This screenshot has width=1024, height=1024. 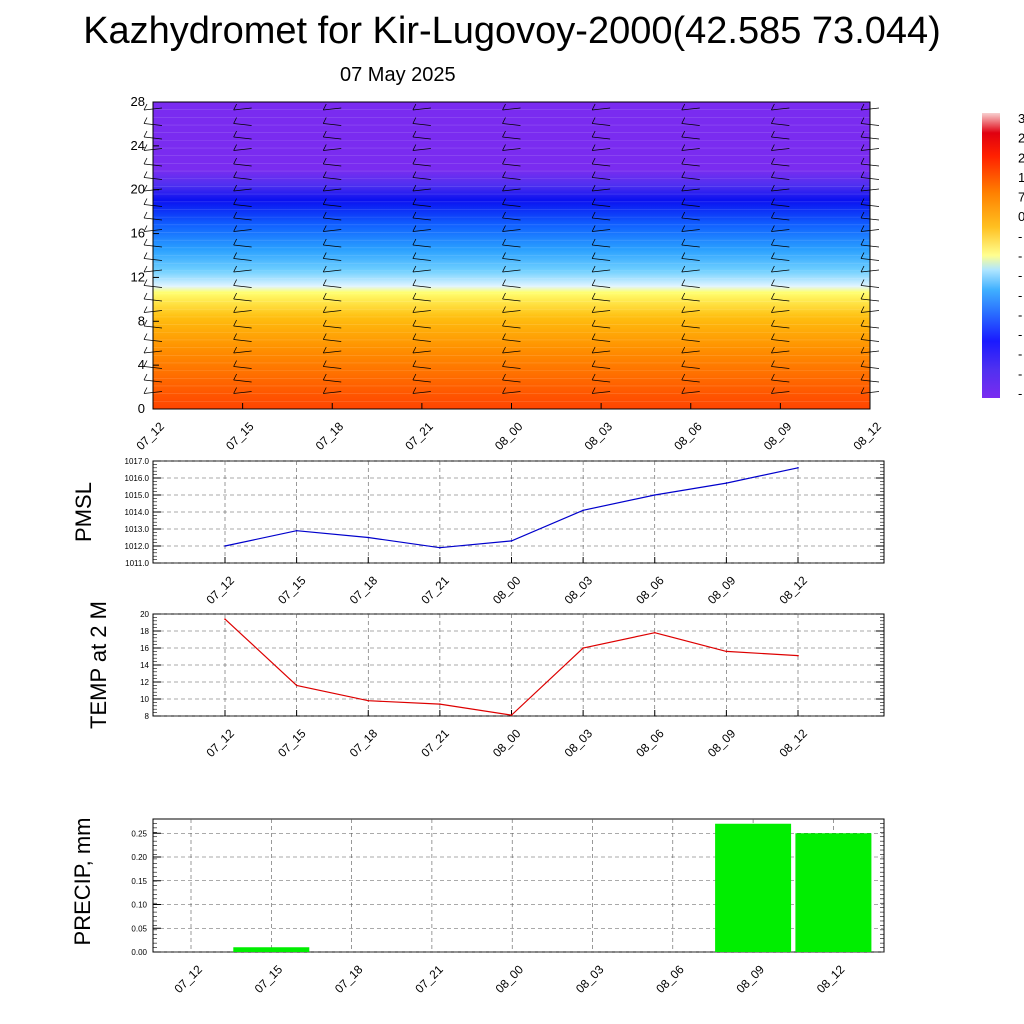 I want to click on temp-x-tick-label: 08_09, so click(x=722, y=743).